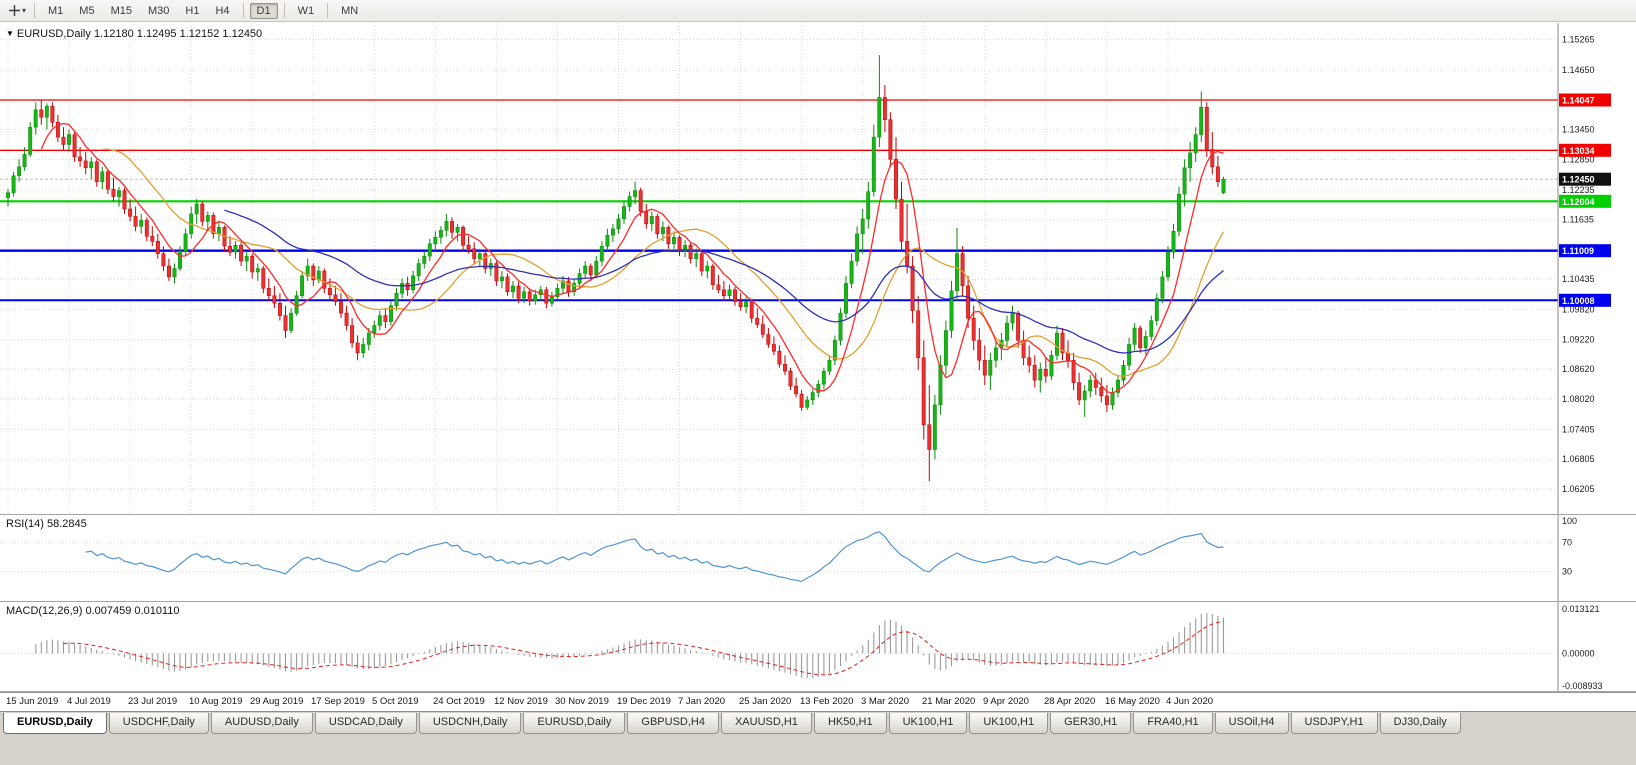 The height and width of the screenshot is (765, 1636). I want to click on chart-tab-xauusd-h1: XAUUSD,H1, so click(766, 723).